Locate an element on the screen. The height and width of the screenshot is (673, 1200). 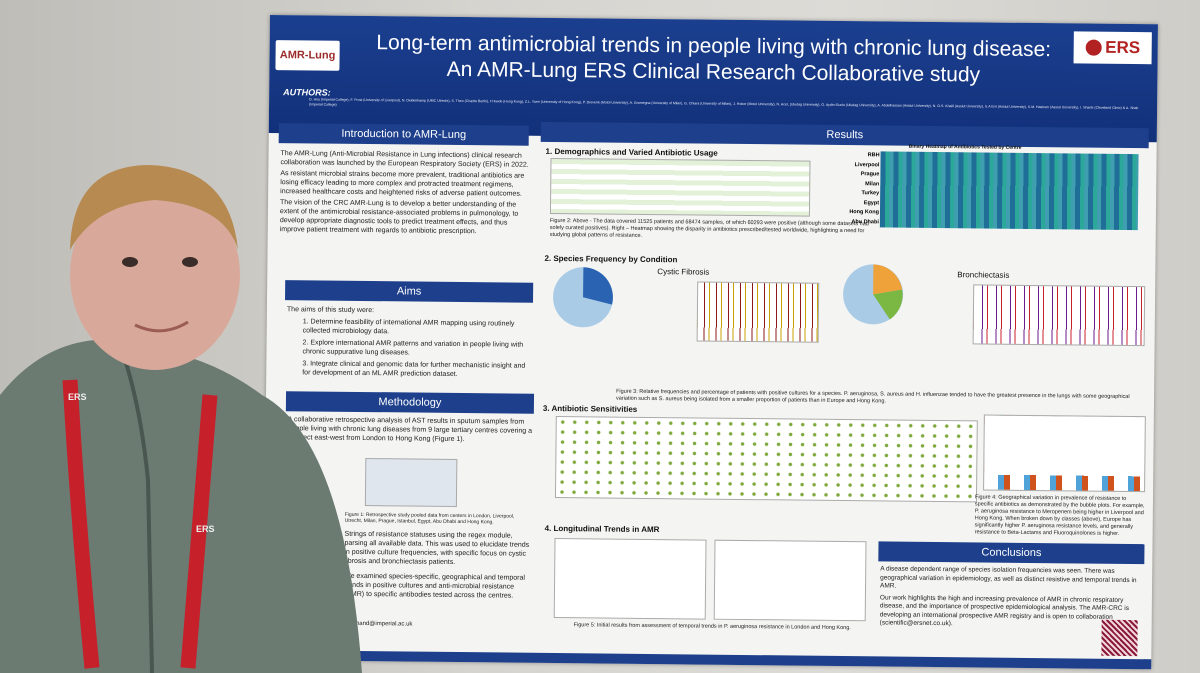
antibiotic-heatmap is located at coordinates (1009, 191).